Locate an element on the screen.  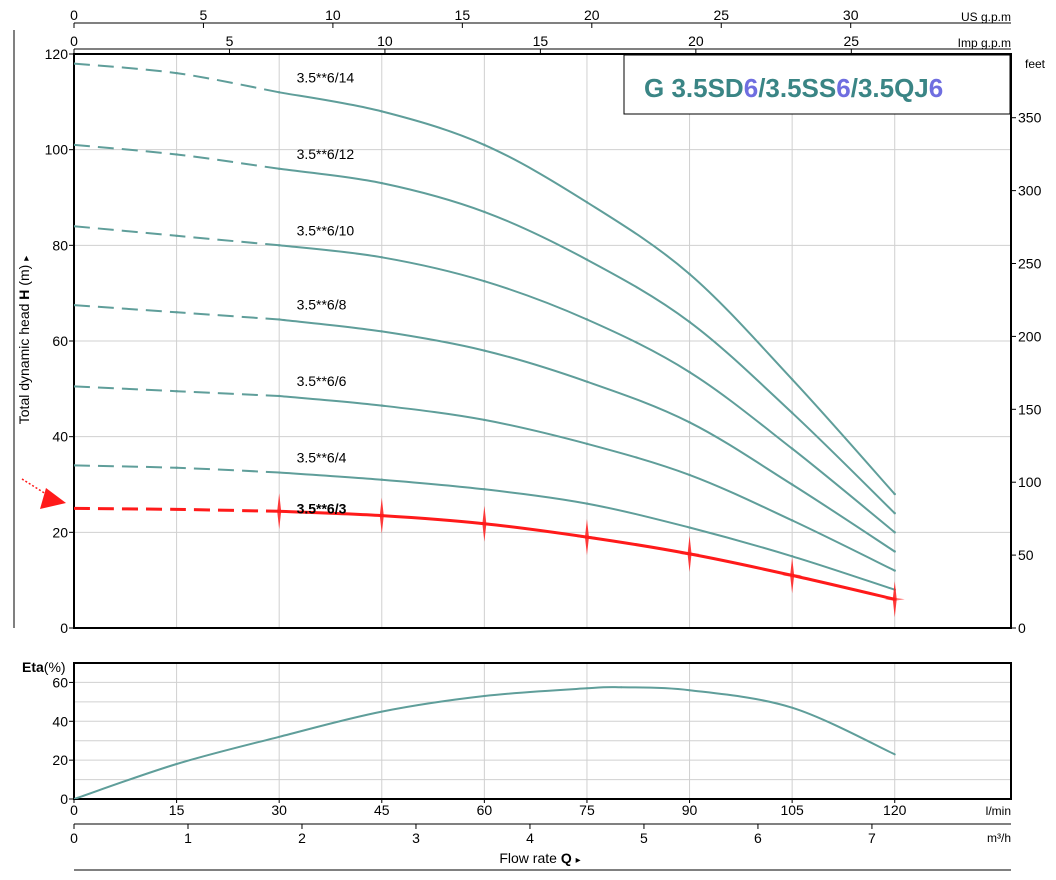
flow-label-symbol: Q is located at coordinates (566, 858).